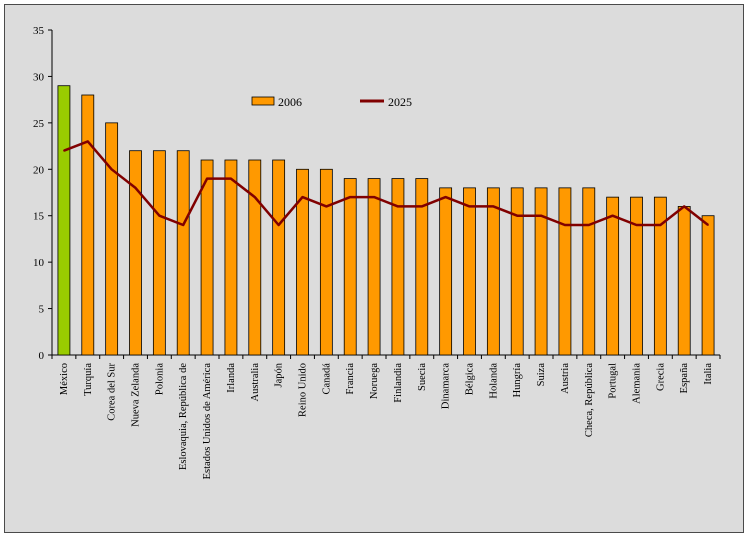  I want to click on x-category-label: Canadá, so click(326, 379).